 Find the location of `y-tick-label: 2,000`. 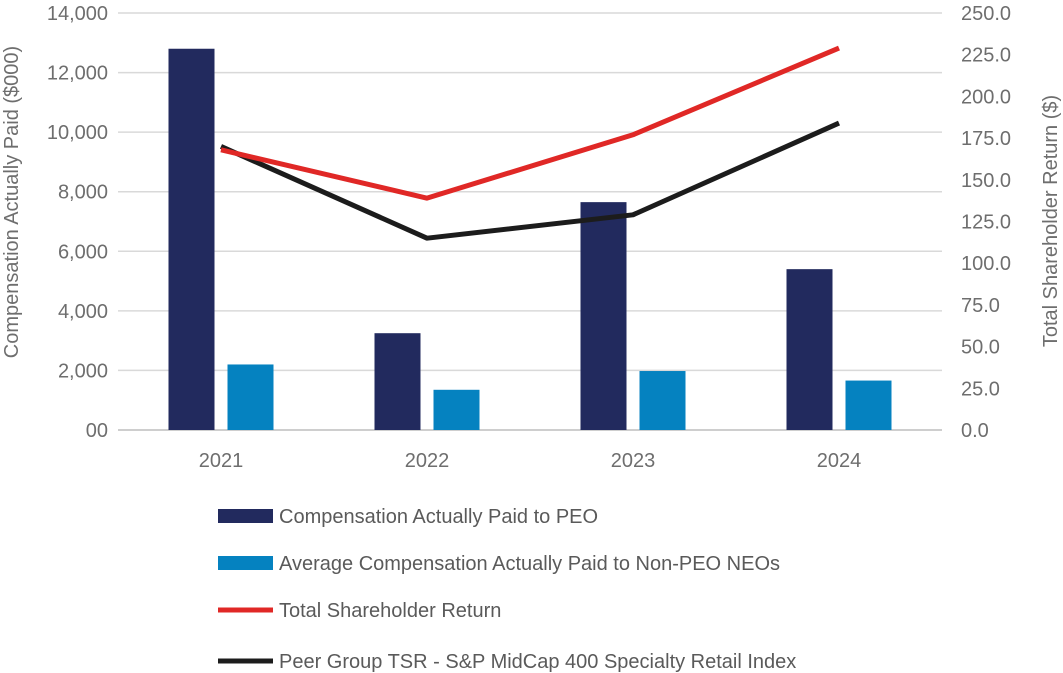

y-tick-label: 2,000 is located at coordinates (83, 371).